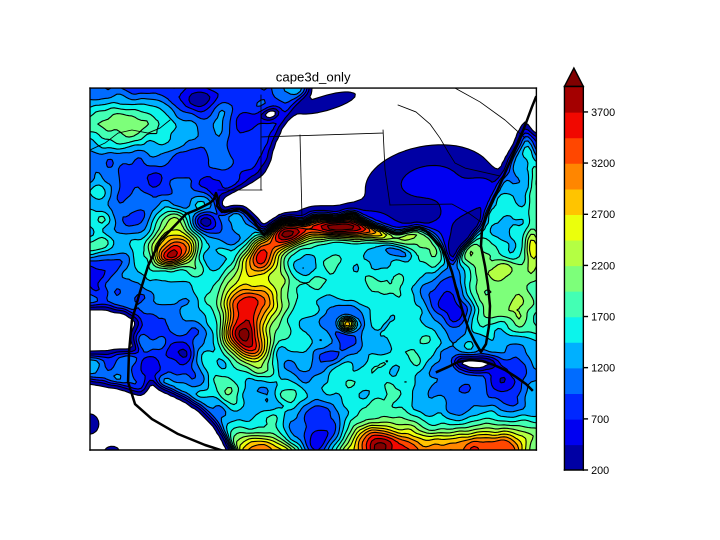 The width and height of the screenshot is (720, 540). Describe the element at coordinates (600, 471) in the screenshot. I see `svg-text: 200` at that location.